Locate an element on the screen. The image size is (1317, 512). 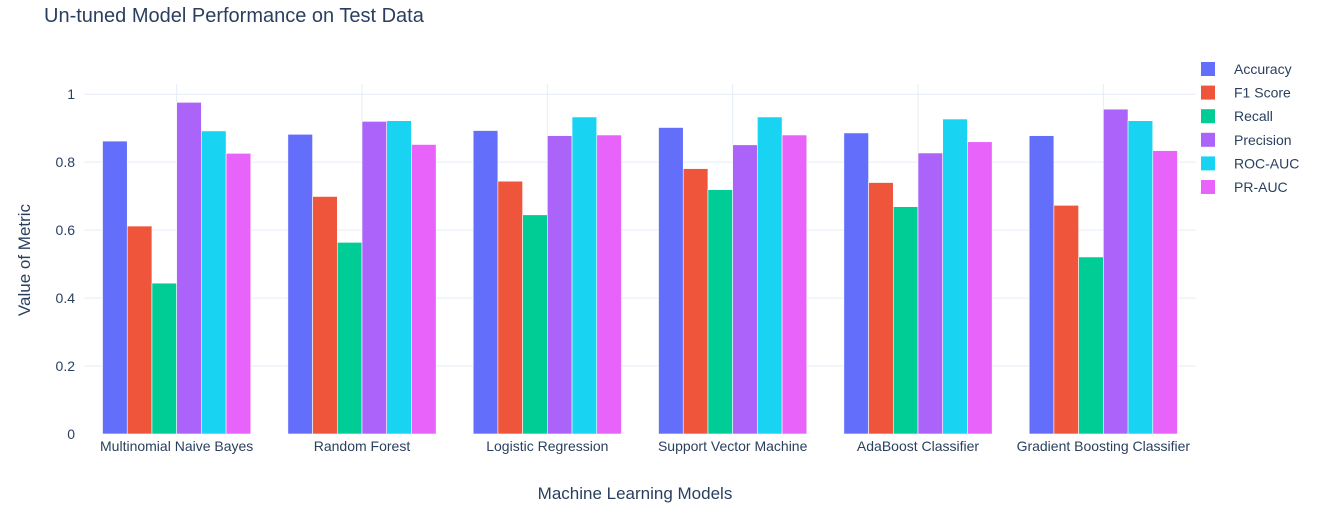
legend-item: Accuracy is located at coordinates (1246, 69).